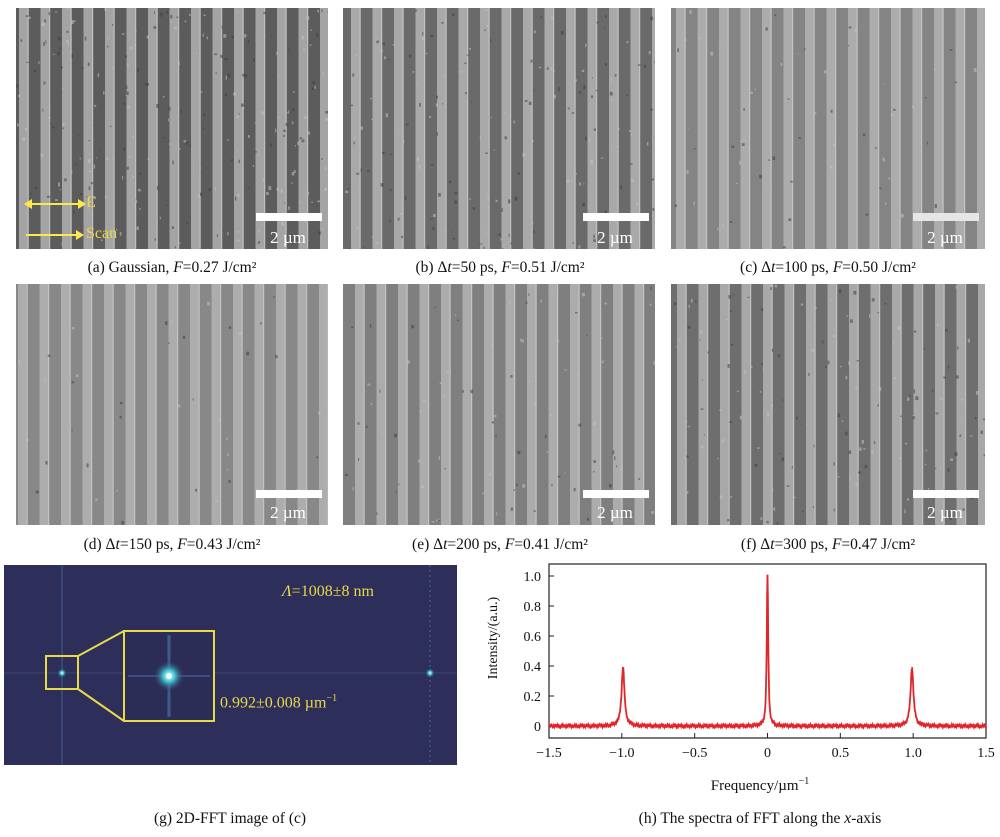  Describe the element at coordinates (500, 544) in the screenshot. I see `caption-e: (e) Δt=200 ps, F=0.41 J/cm²` at that location.